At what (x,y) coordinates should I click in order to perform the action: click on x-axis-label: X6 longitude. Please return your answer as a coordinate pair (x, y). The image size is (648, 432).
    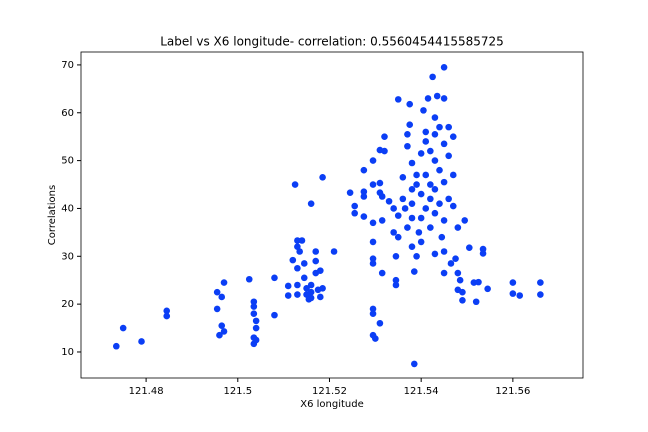
    Looking at the image, I should click on (332, 404).